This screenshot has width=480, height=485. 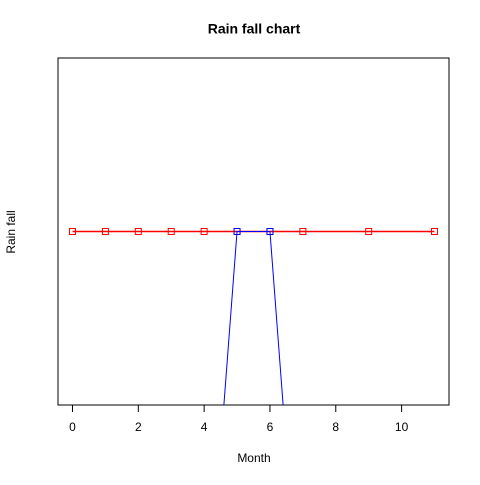 I want to click on series-line, so click(x=253, y=318).